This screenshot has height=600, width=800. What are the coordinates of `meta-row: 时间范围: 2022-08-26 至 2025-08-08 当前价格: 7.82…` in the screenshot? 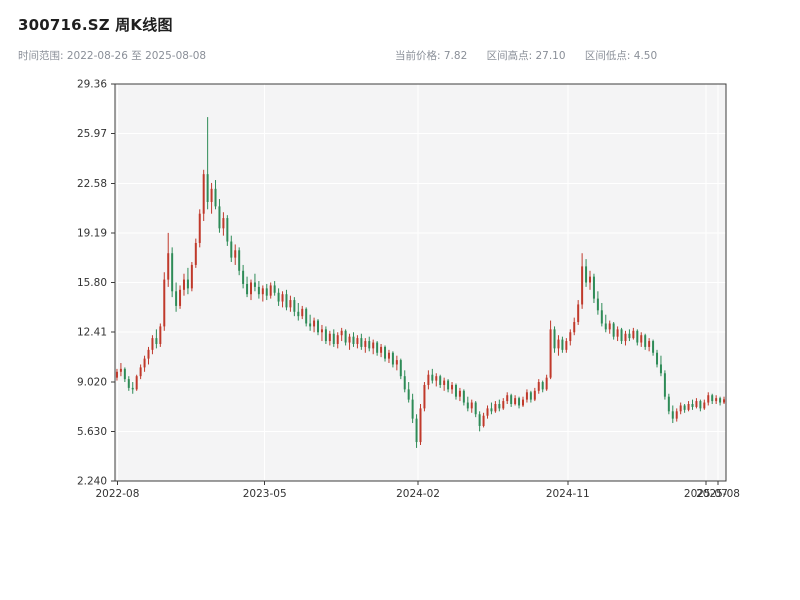 It's located at (400, 56).